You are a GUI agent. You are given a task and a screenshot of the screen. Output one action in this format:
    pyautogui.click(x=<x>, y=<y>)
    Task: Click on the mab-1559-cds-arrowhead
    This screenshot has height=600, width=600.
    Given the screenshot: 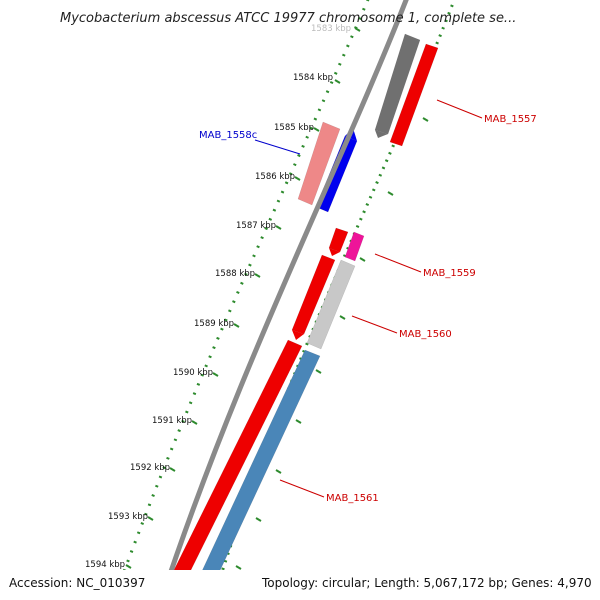 What is the action you would take?
    pyautogui.click(x=334, y=252)
    